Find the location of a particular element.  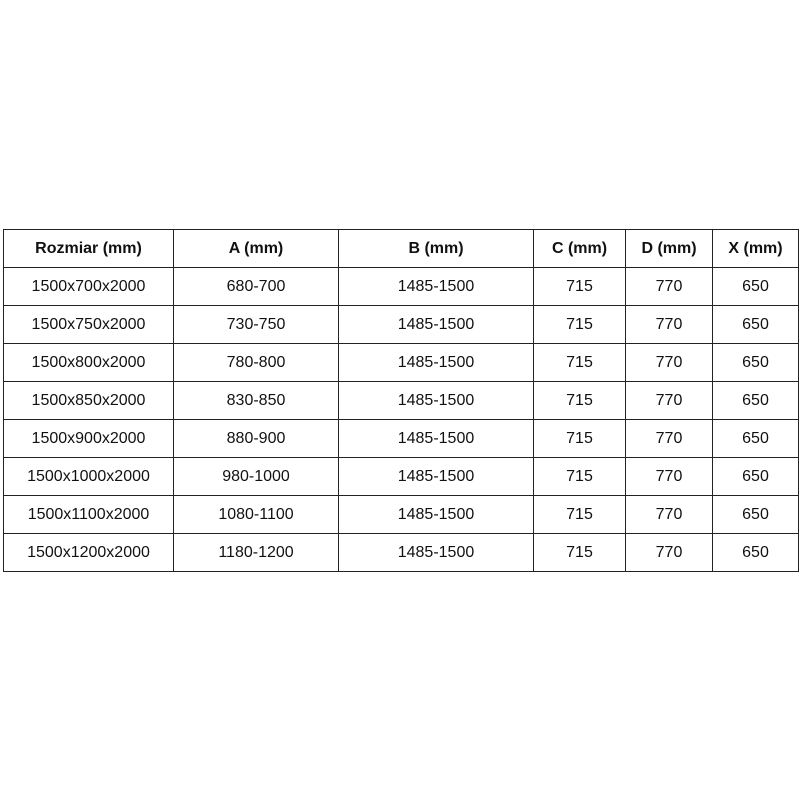

table-row: 1500x1000x2000 980-1000 1485-1500 715 770 650 is located at coordinates (401, 476).